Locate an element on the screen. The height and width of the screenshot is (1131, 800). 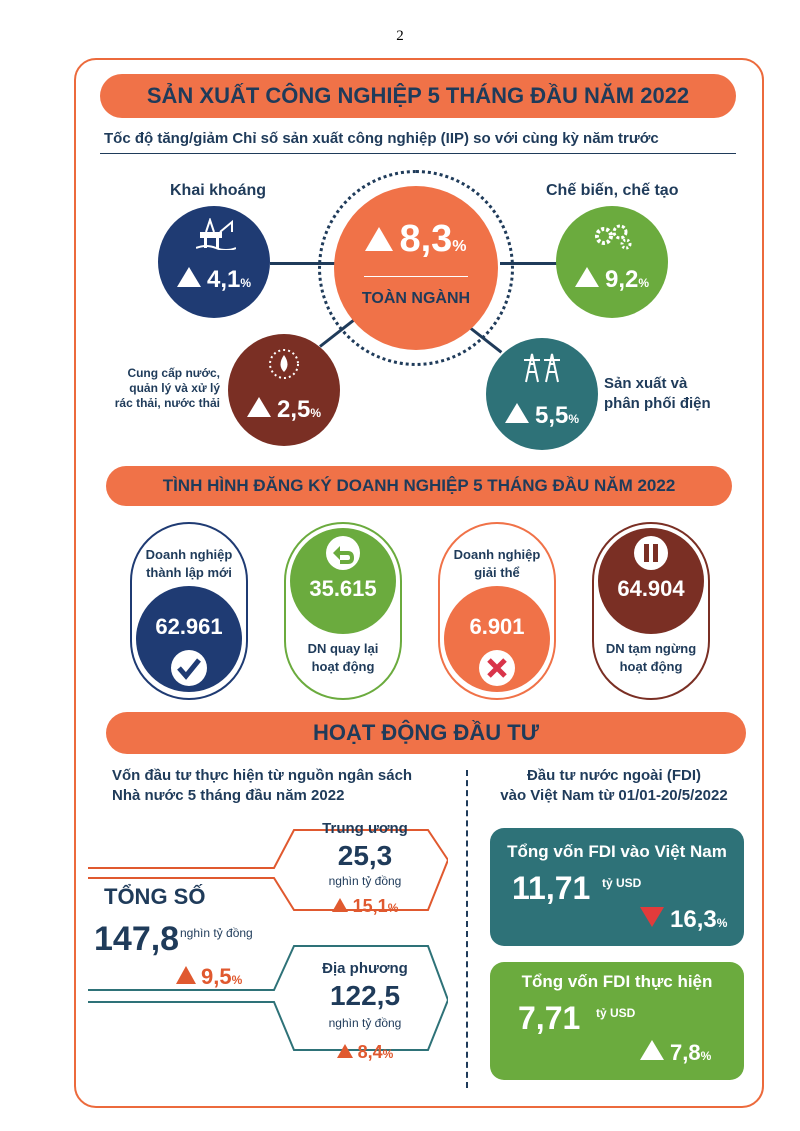
fdi-disbursed-change: 7,8% is located at coordinates (675, 1053).